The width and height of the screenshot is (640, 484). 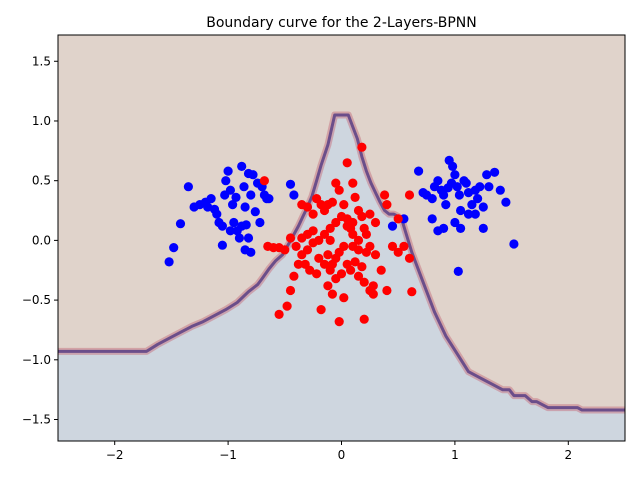 I want to click on x-tick-label: 0, so click(x=342, y=455).